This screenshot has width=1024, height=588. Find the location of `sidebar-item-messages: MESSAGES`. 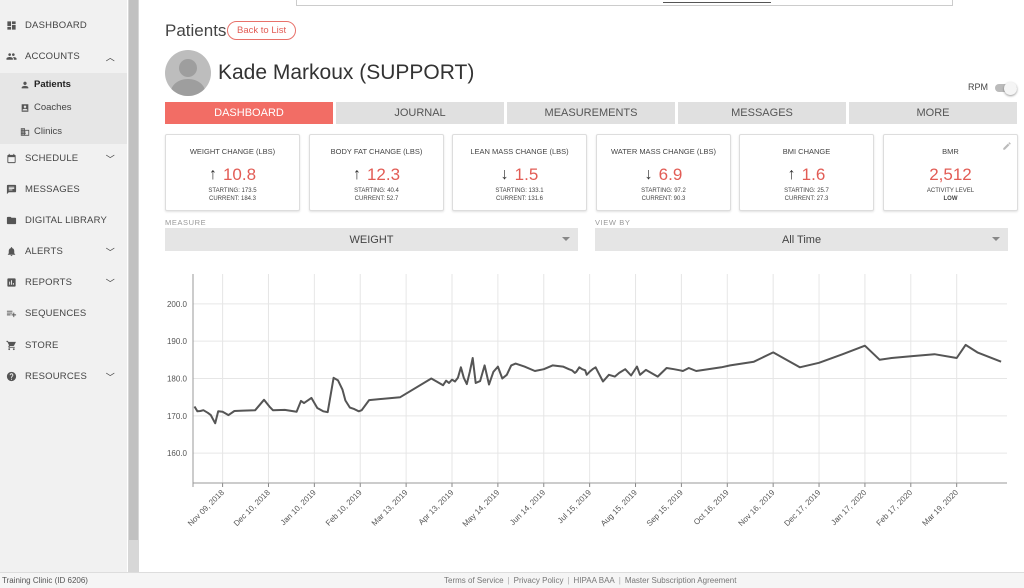

sidebar-item-messages: MESSAGES is located at coordinates (63, 189).